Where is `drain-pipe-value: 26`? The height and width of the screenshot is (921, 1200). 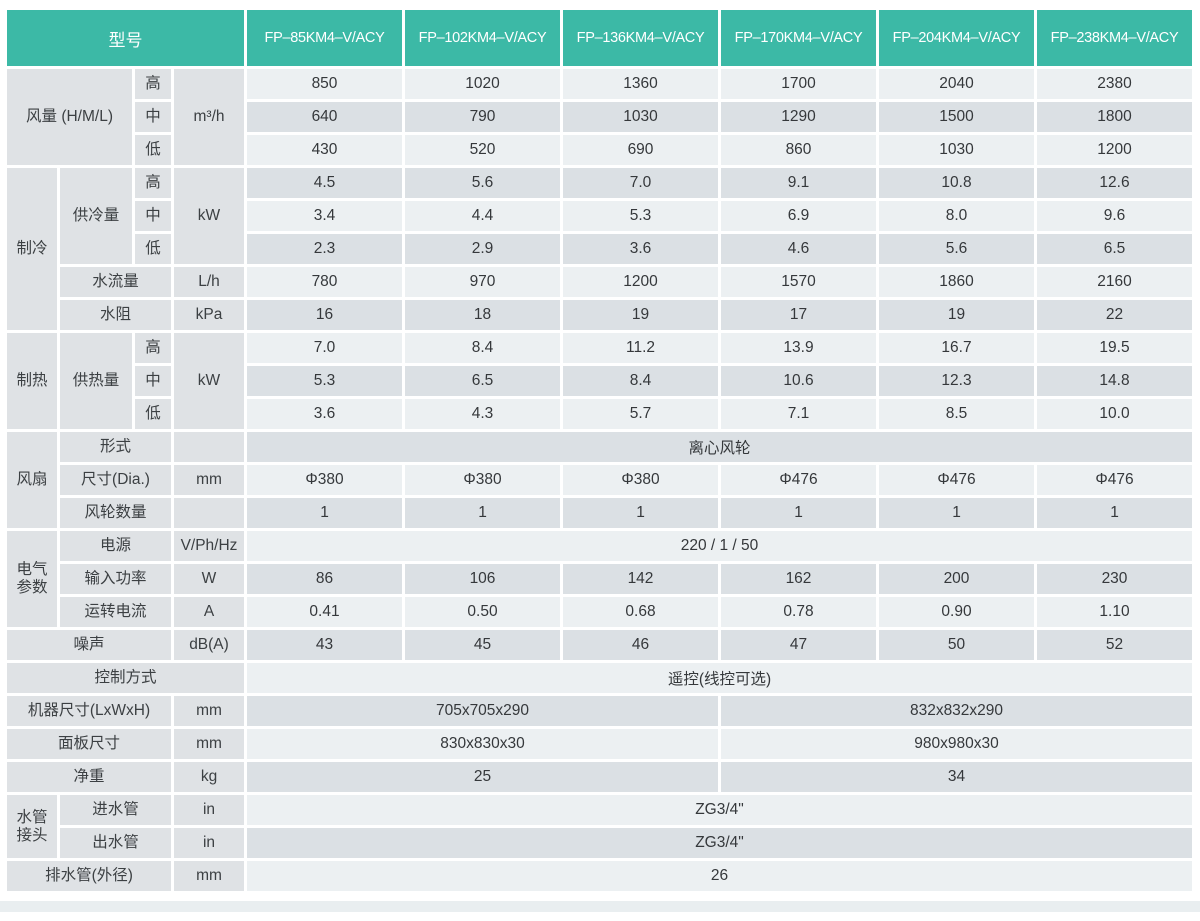
drain-pipe-value: 26 is located at coordinates (719, 876).